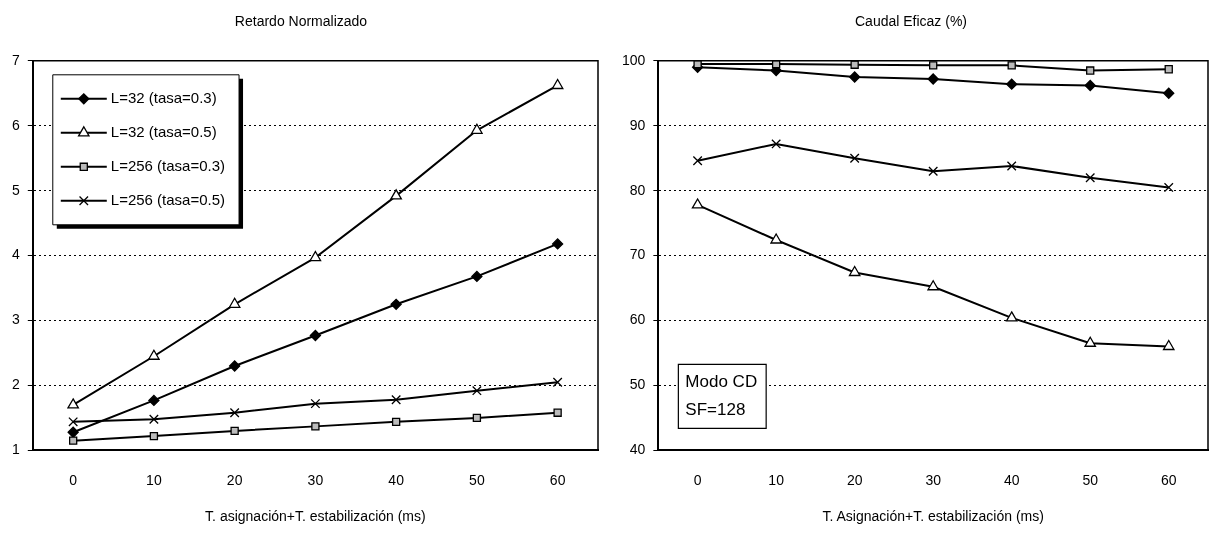  I want to click on y-tick-label: 50, so click(637, 384).